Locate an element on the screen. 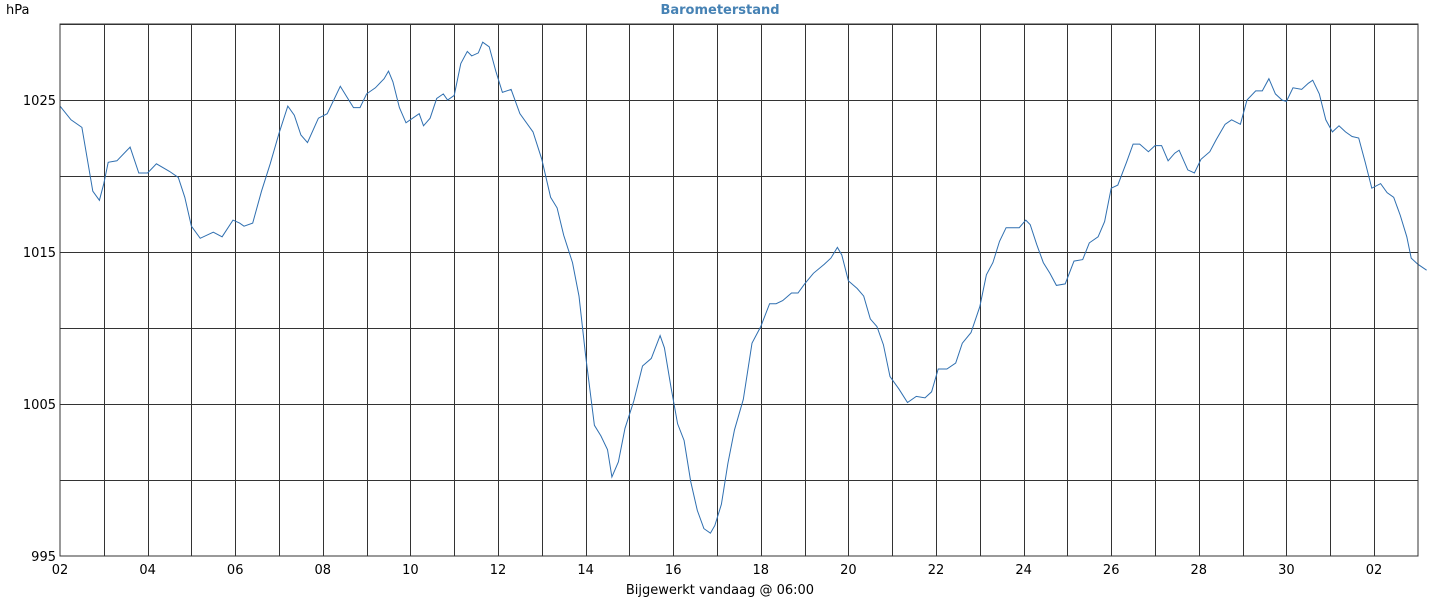 This screenshot has width=1440, height=600. x-tick-label: 22 is located at coordinates (936, 570).